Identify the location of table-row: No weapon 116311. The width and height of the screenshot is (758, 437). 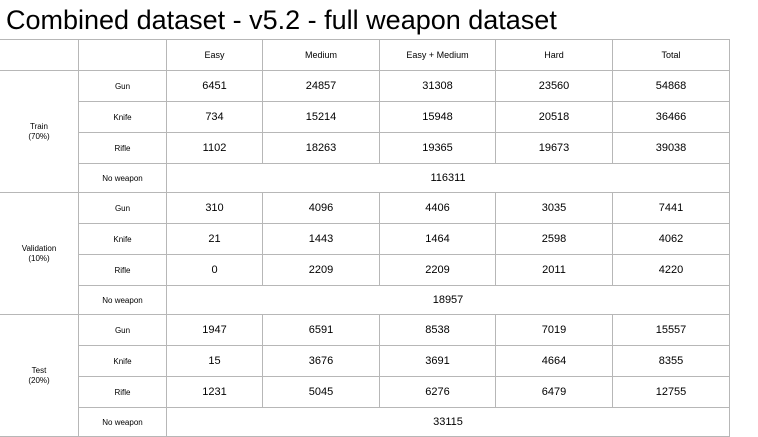
(365, 178).